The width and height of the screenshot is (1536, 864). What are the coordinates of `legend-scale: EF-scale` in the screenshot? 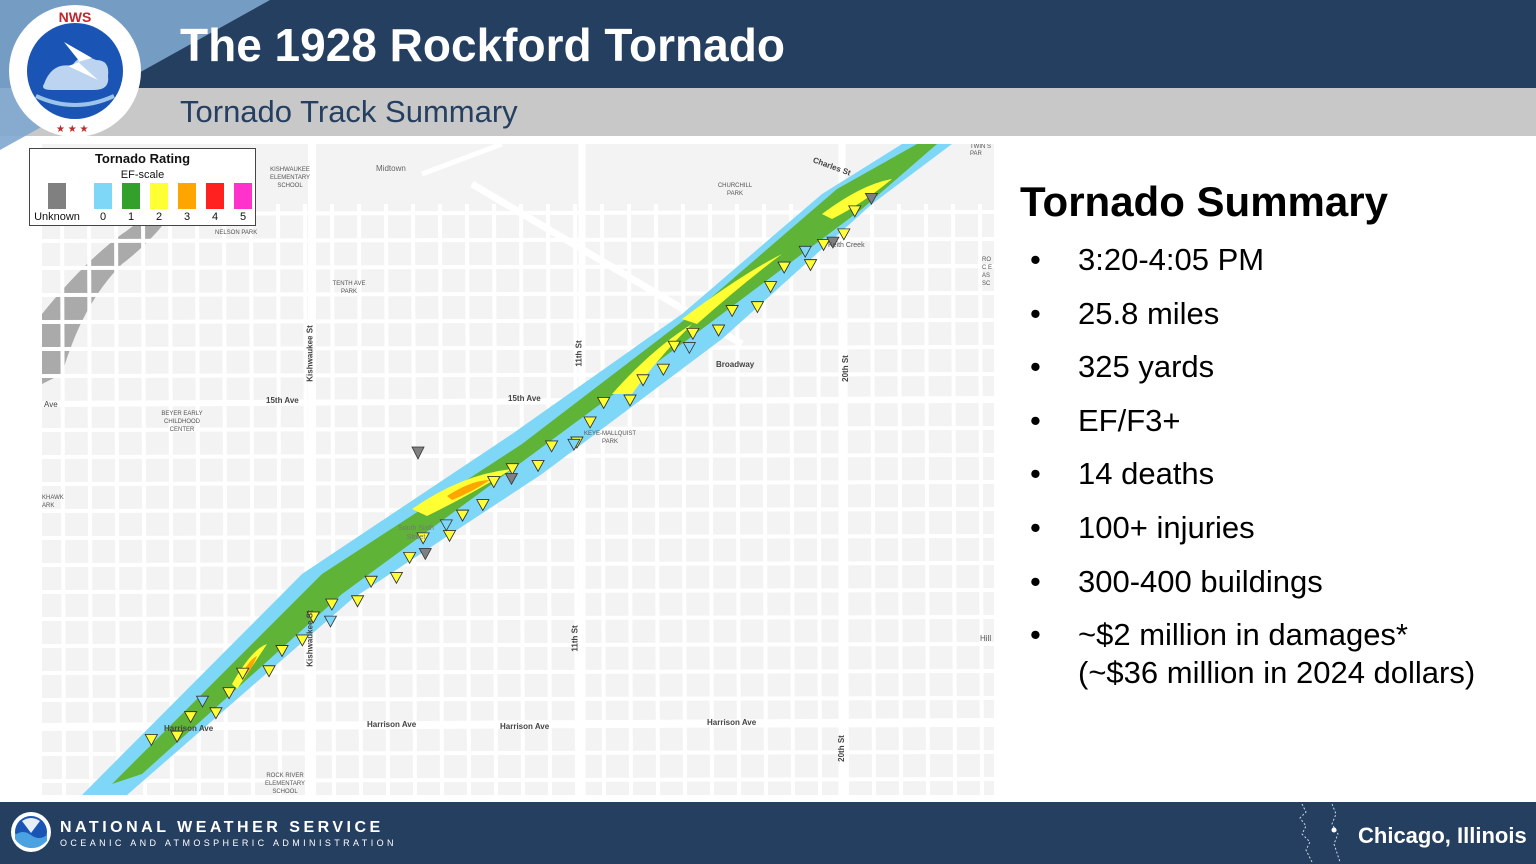 It's located at (142, 175).